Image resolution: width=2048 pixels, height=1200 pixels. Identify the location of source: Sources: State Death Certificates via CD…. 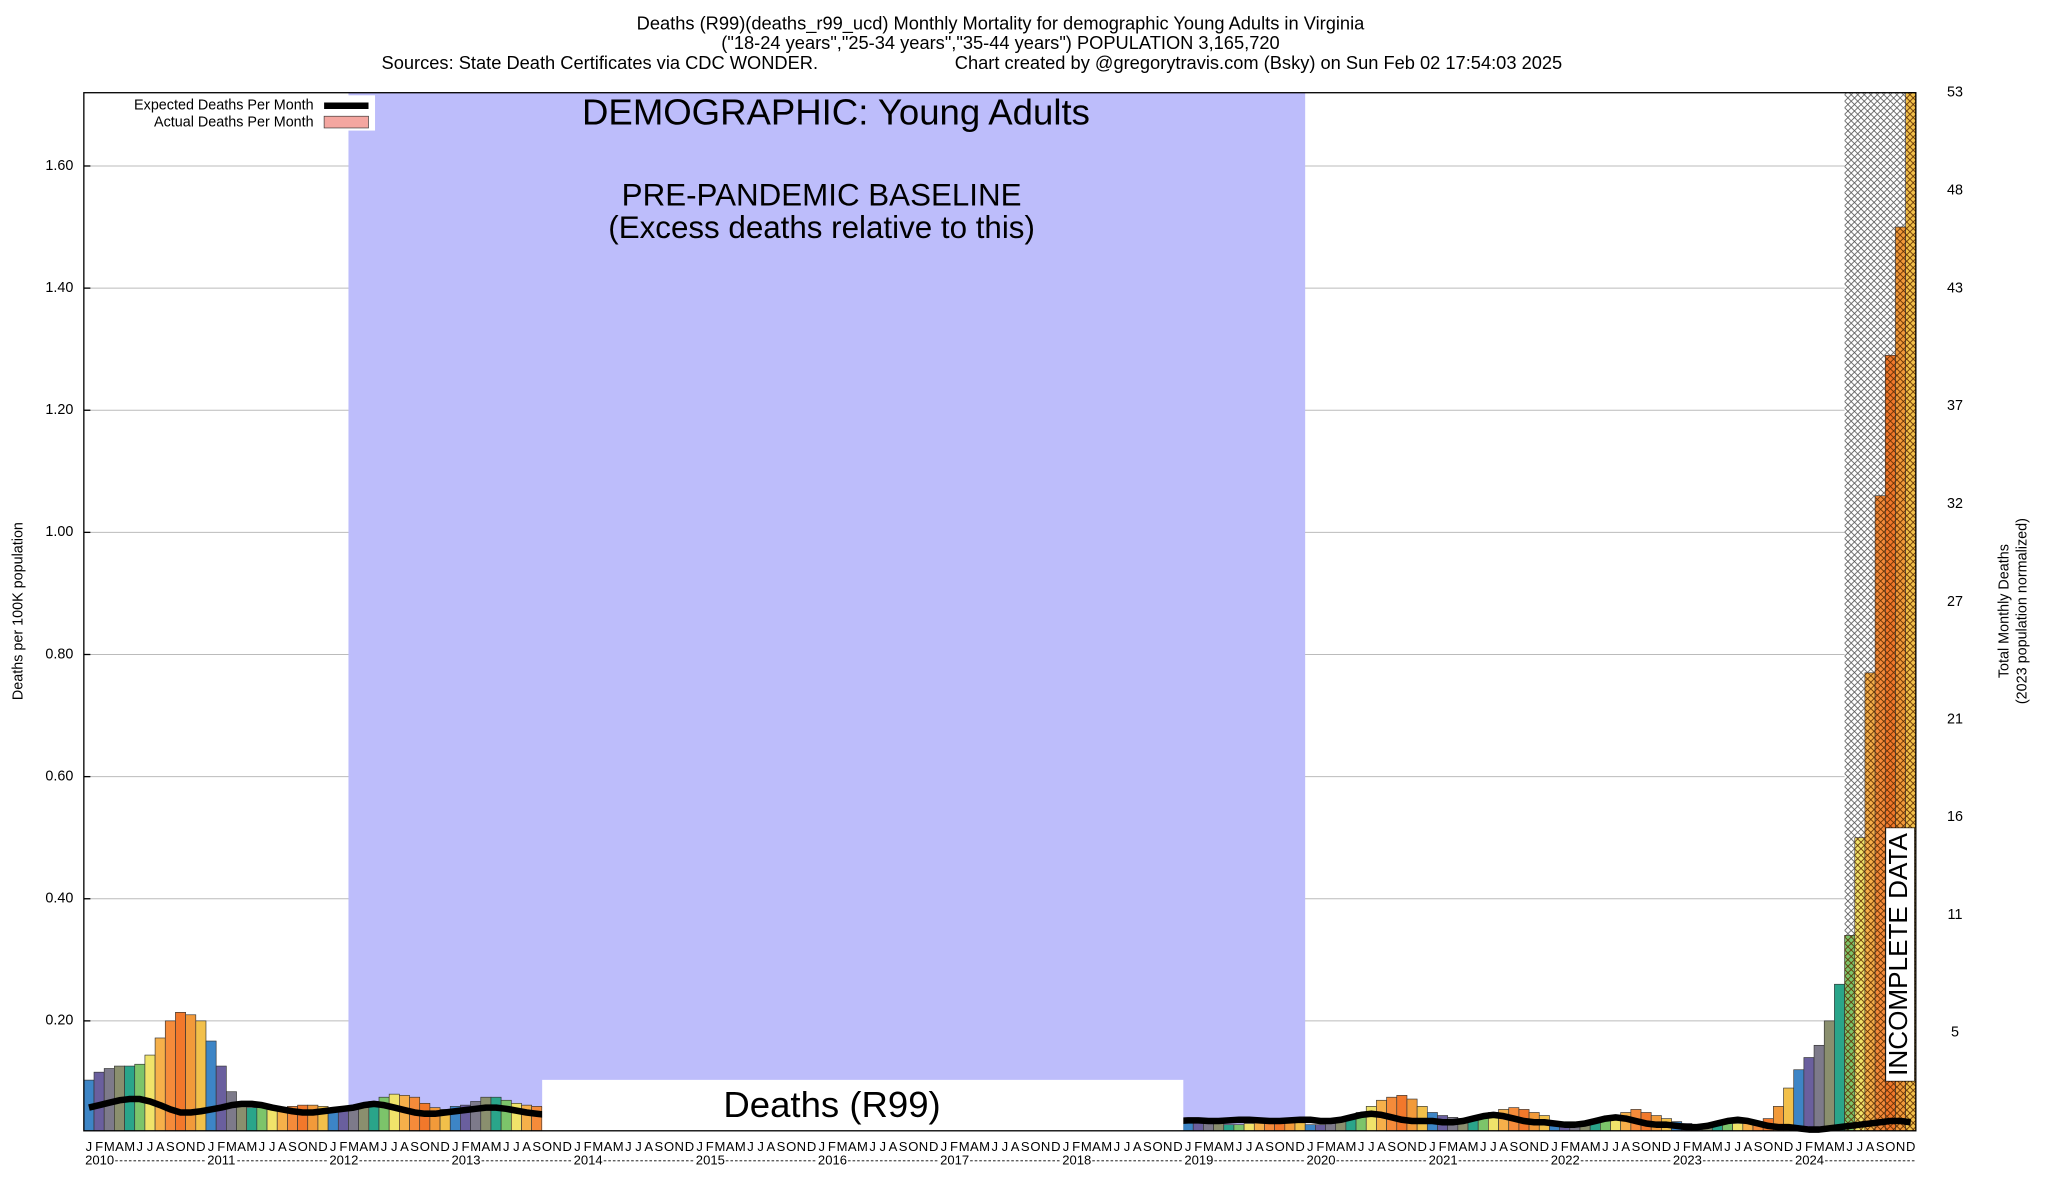
(600, 62).